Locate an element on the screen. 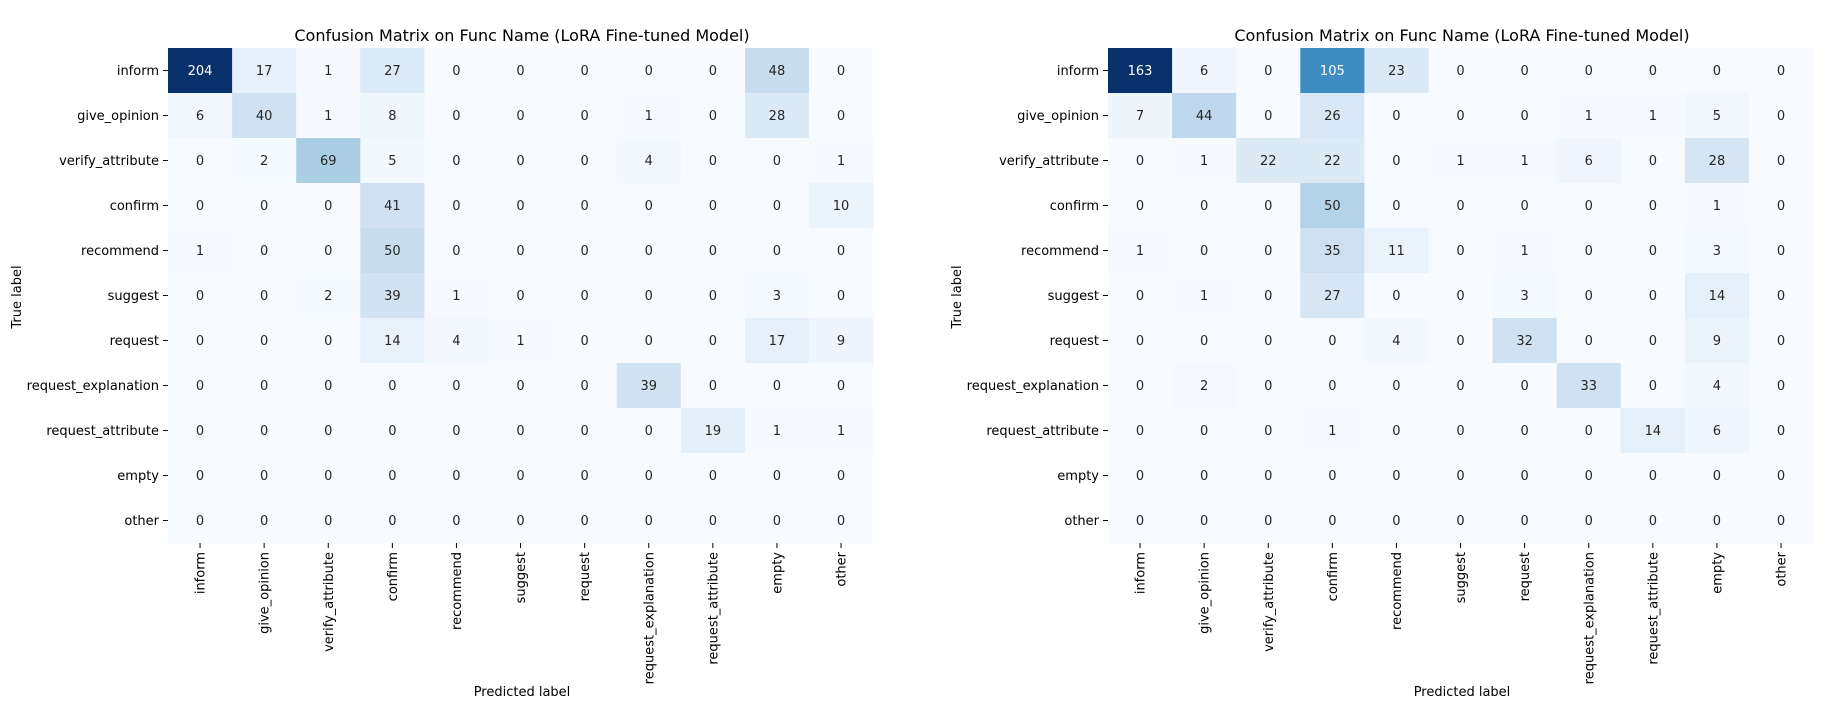 Image resolution: width=1837 pixels, height=714 pixels. cell-value-label: 9 is located at coordinates (1717, 341).